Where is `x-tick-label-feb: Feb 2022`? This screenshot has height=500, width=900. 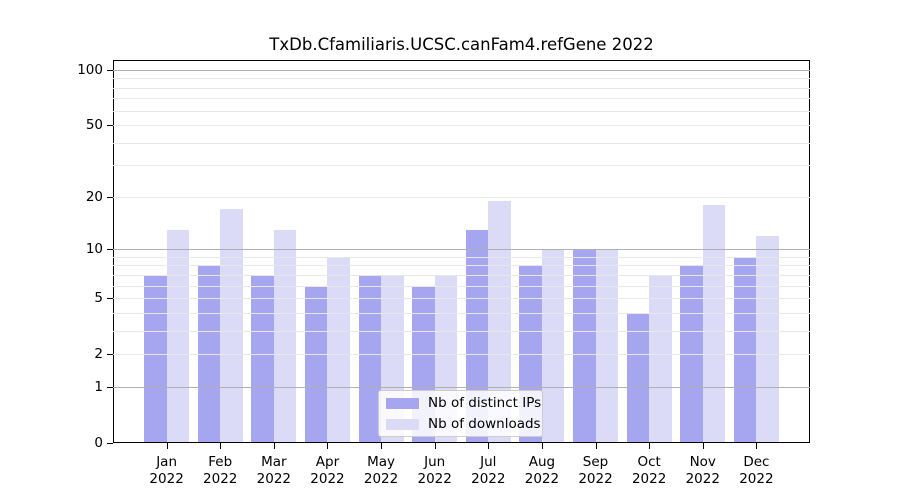
x-tick-label-feb: Feb 2022 is located at coordinates (220, 470).